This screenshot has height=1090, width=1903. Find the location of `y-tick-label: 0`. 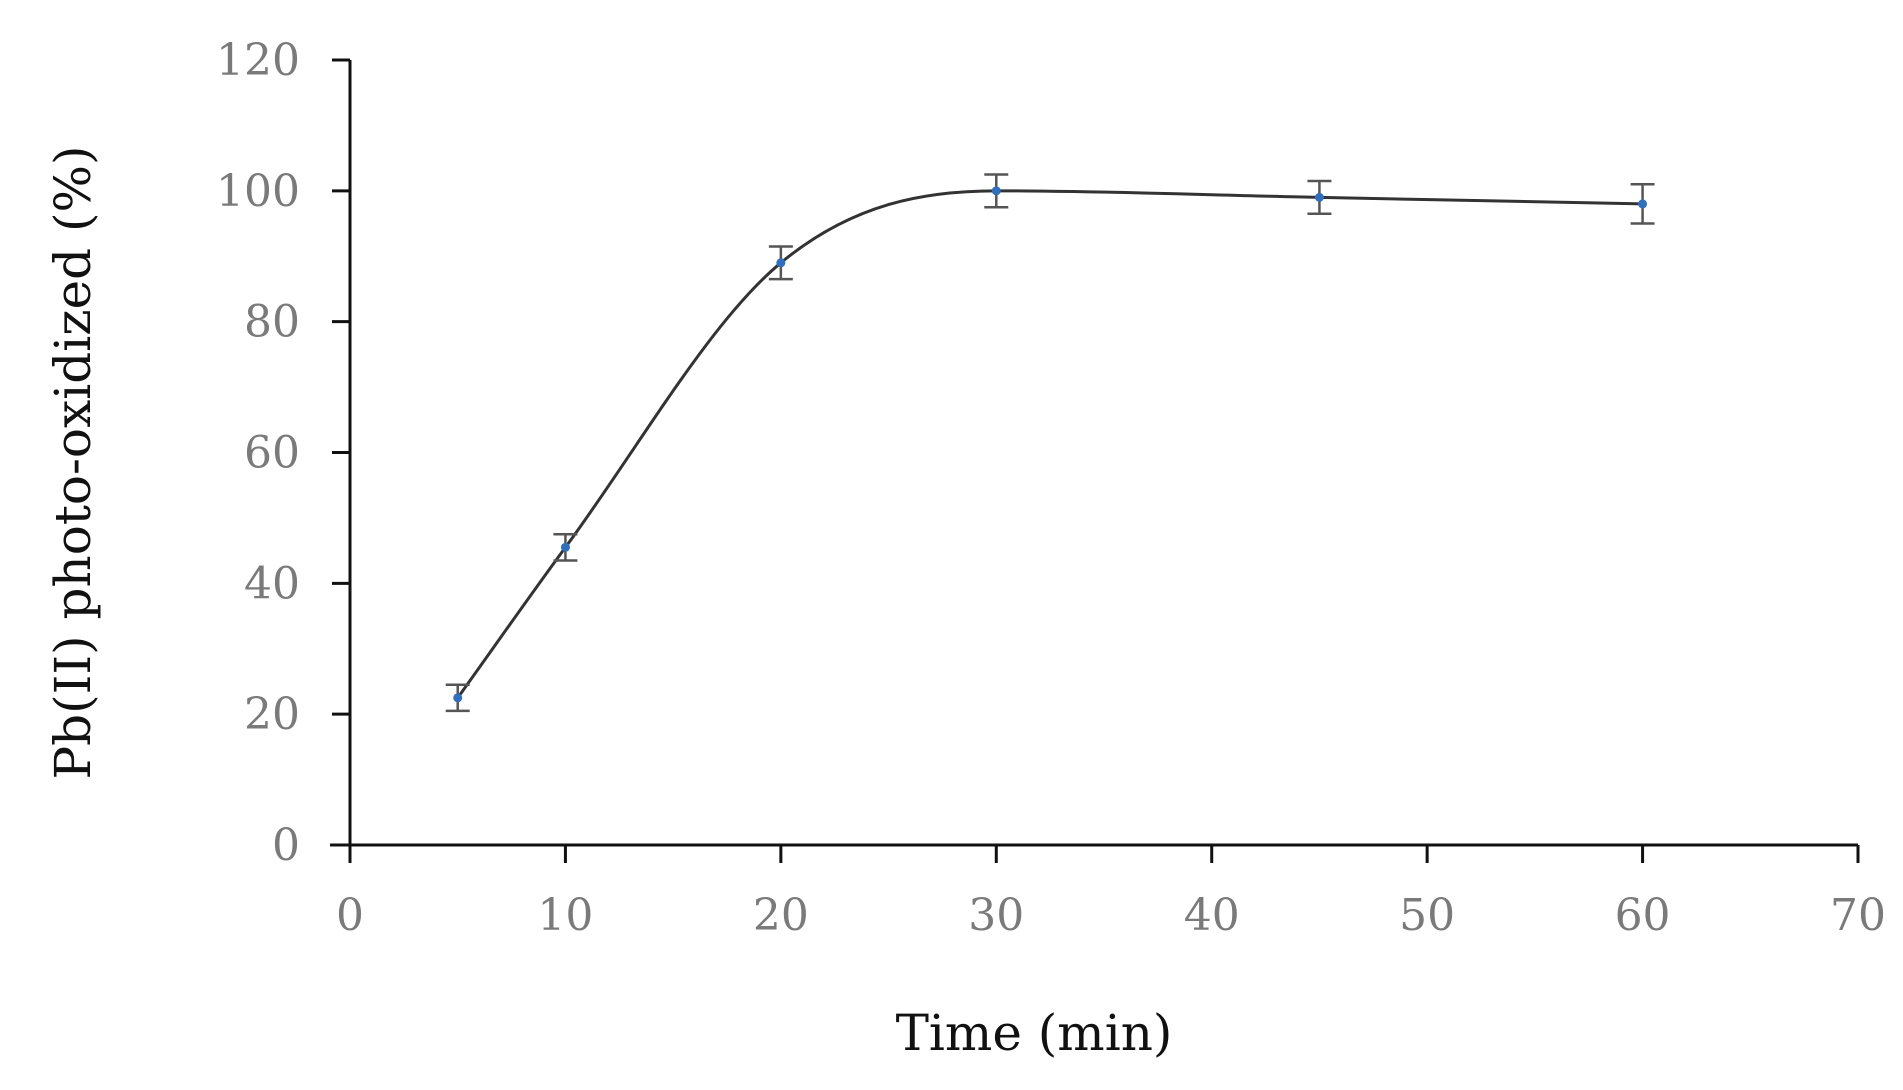

y-tick-label: 0 is located at coordinates (286, 845).